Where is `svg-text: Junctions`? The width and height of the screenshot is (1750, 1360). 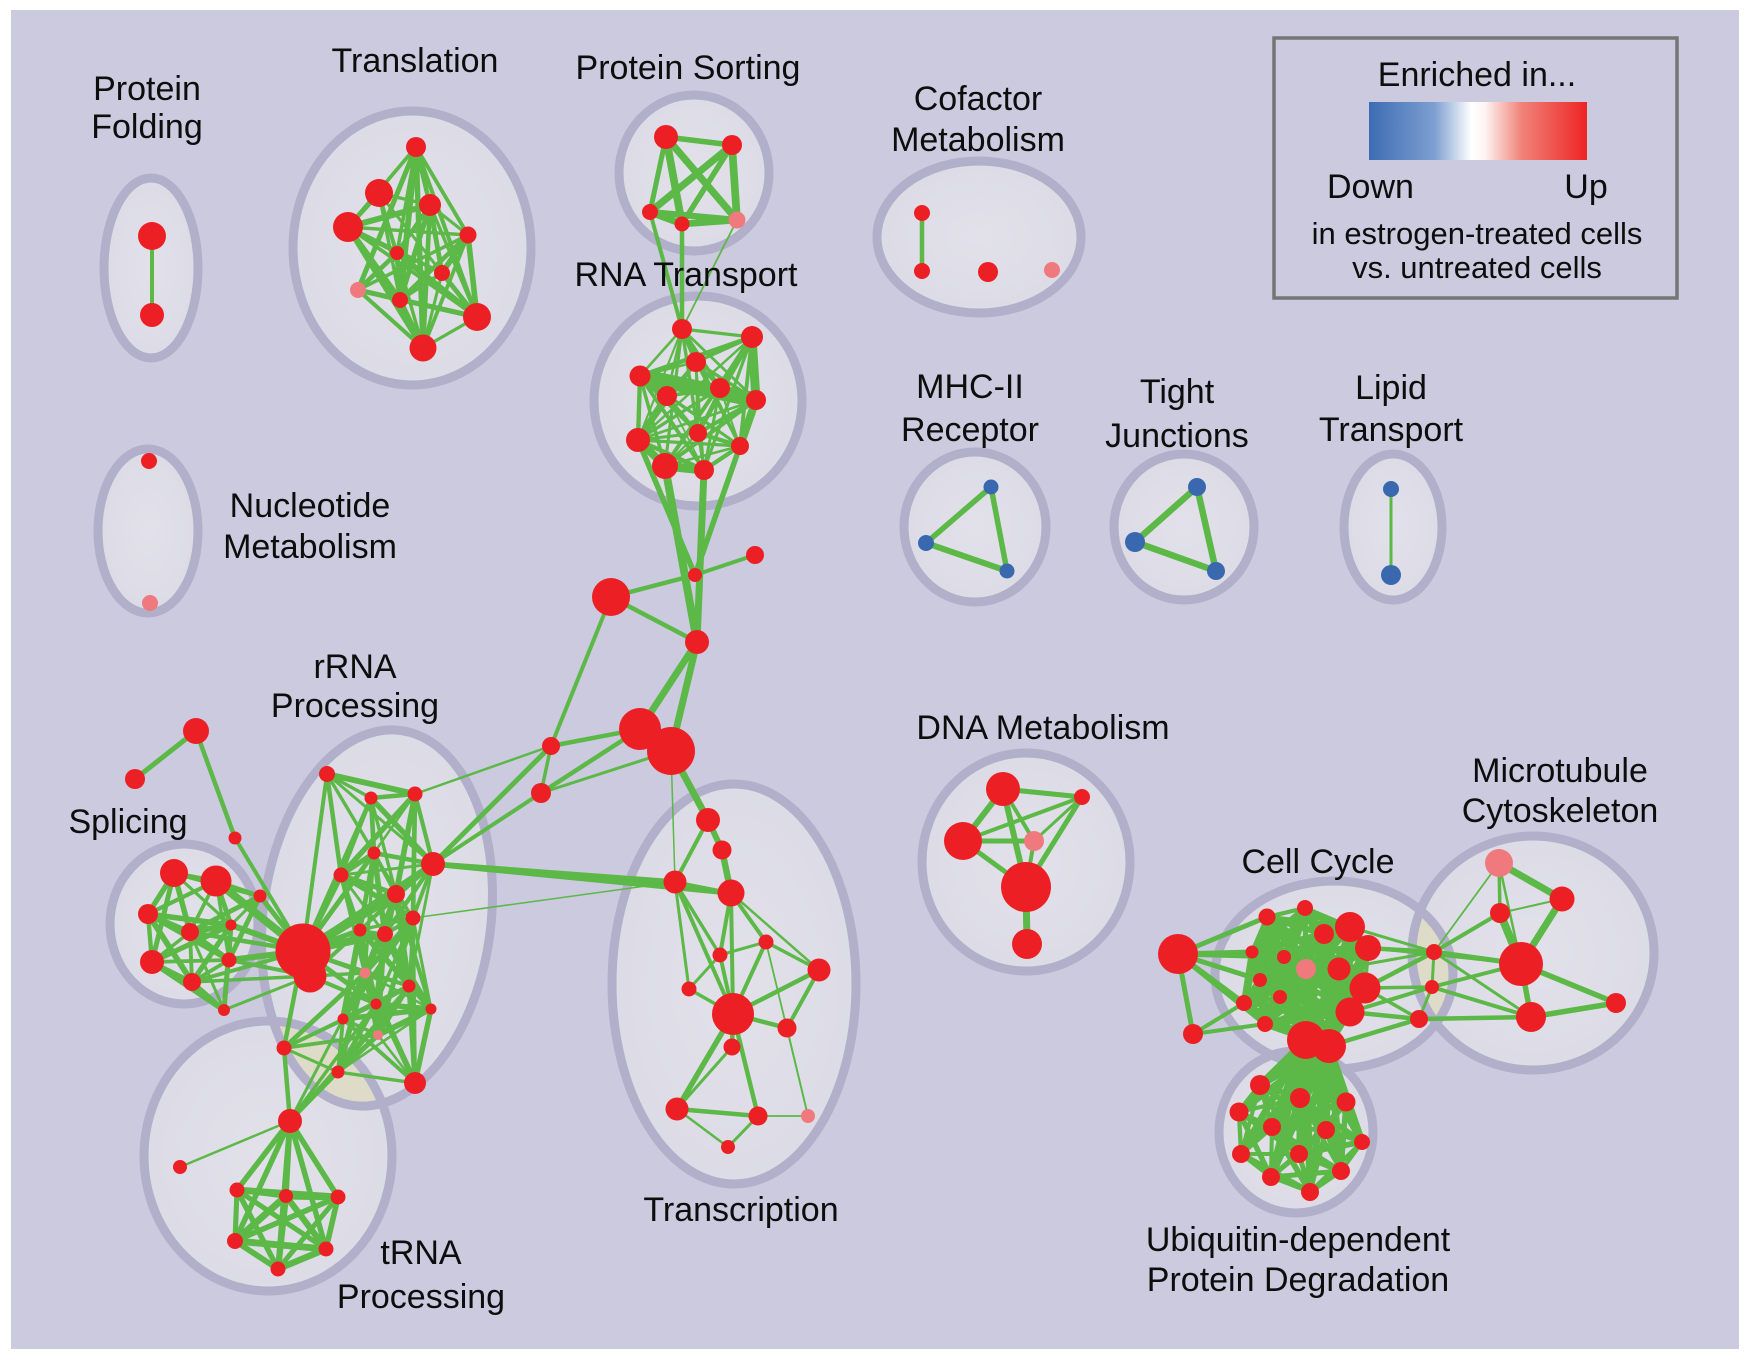
svg-text: Junctions is located at coordinates (1177, 436).